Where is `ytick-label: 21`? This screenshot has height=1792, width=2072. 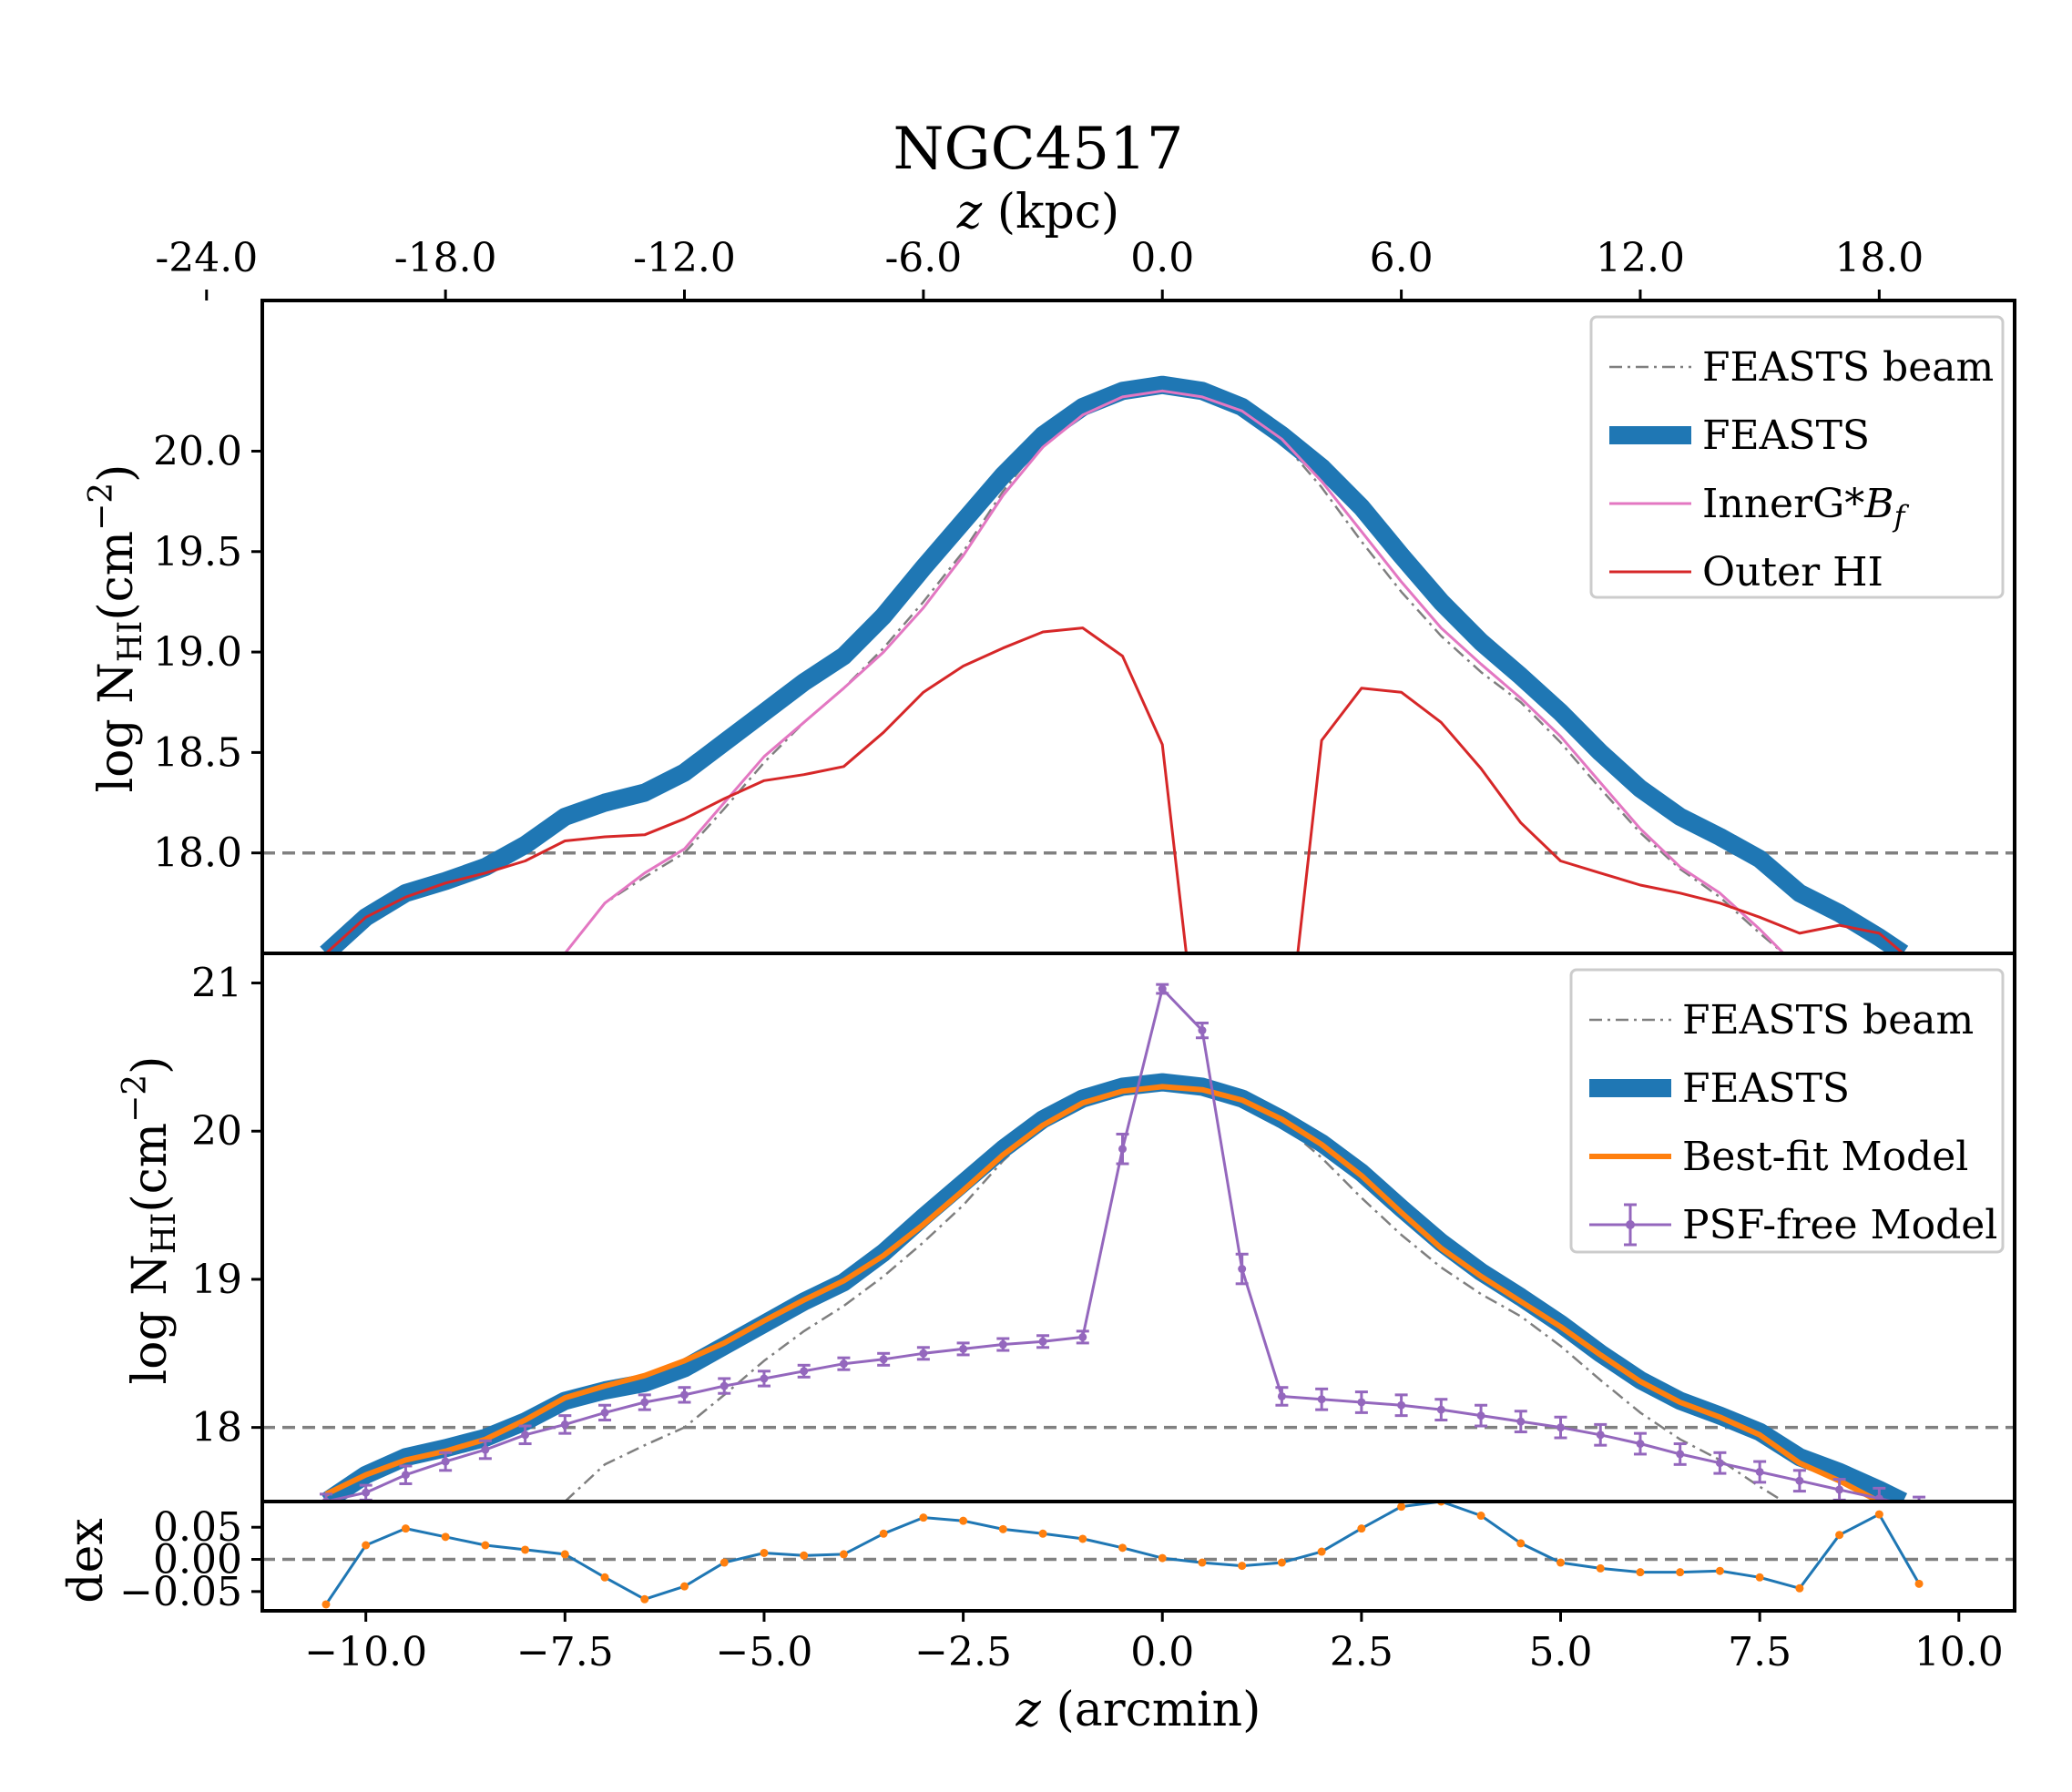 ytick-label: 21 is located at coordinates (217, 984).